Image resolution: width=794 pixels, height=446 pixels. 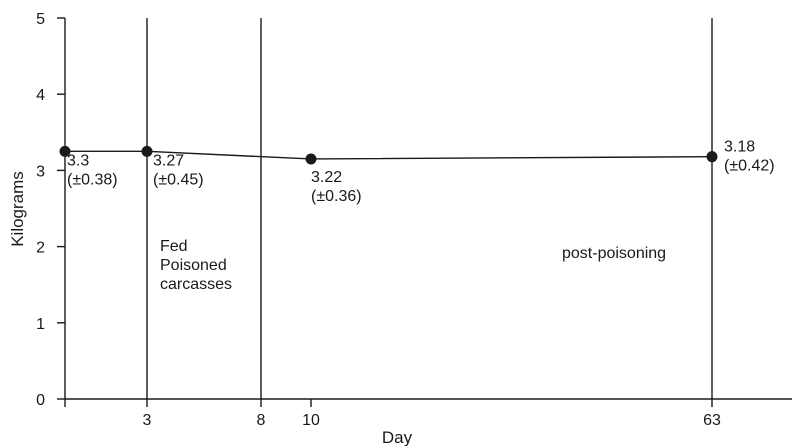 What do you see at coordinates (326, 177) in the screenshot?
I see `data-label-line: 3.22` at bounding box center [326, 177].